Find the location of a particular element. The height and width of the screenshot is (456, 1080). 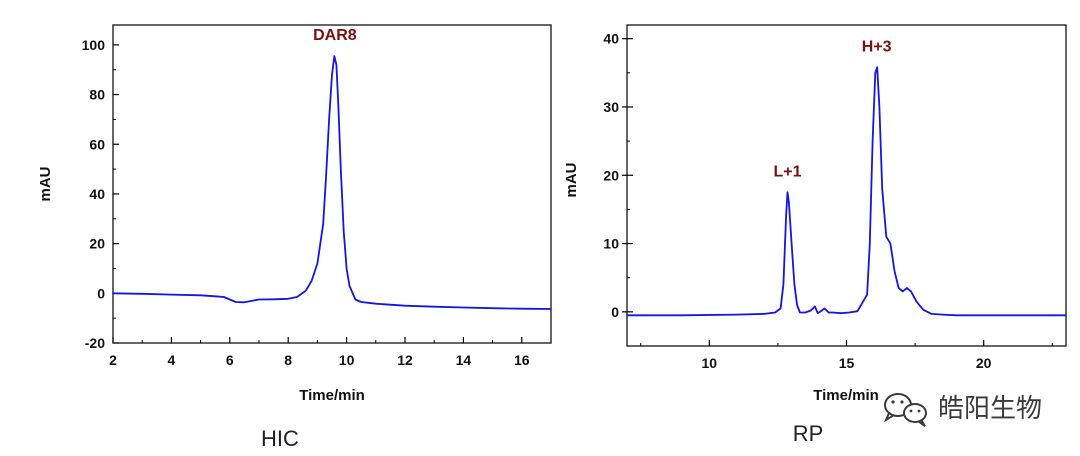

hic-y-tick-label: 60 is located at coordinates (97, 144).